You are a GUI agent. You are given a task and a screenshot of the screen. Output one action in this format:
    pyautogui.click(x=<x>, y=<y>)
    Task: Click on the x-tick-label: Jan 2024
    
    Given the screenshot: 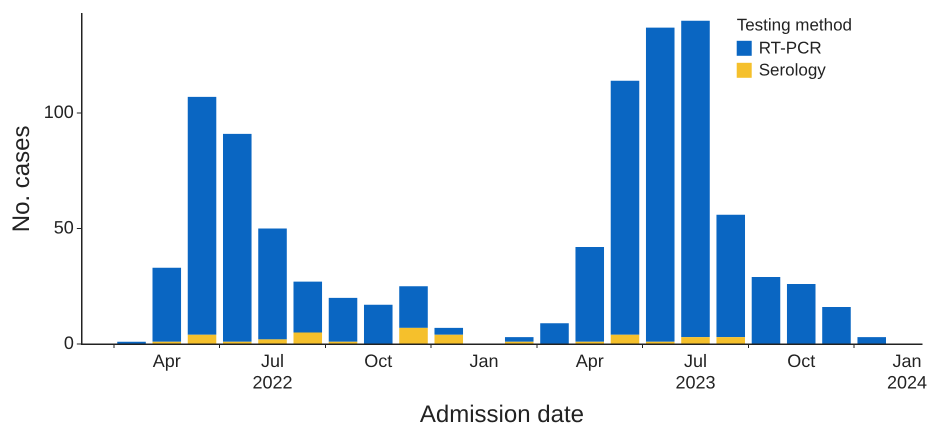 What is the action you would take?
    pyautogui.click(x=906, y=371)
    